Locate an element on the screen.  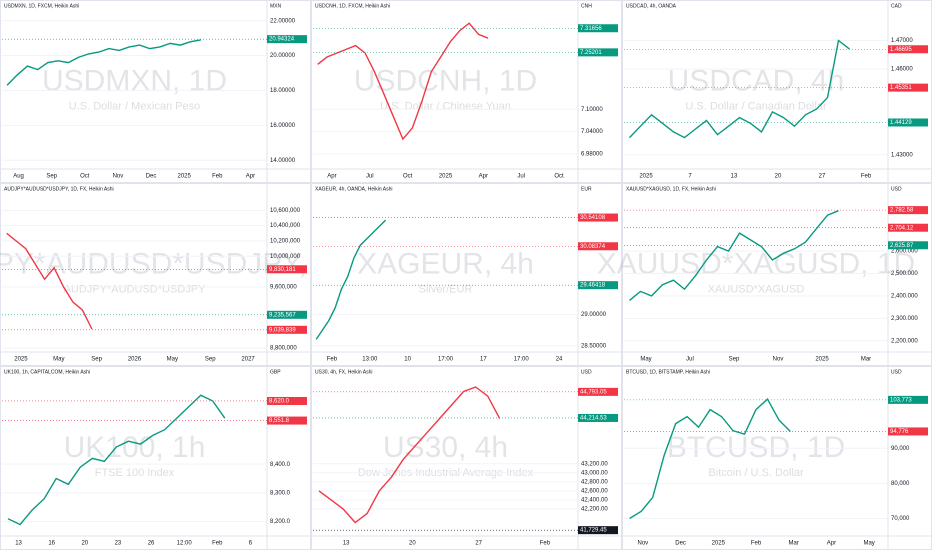
y-tick-label: 42,400.00 is located at coordinates (594, 500).